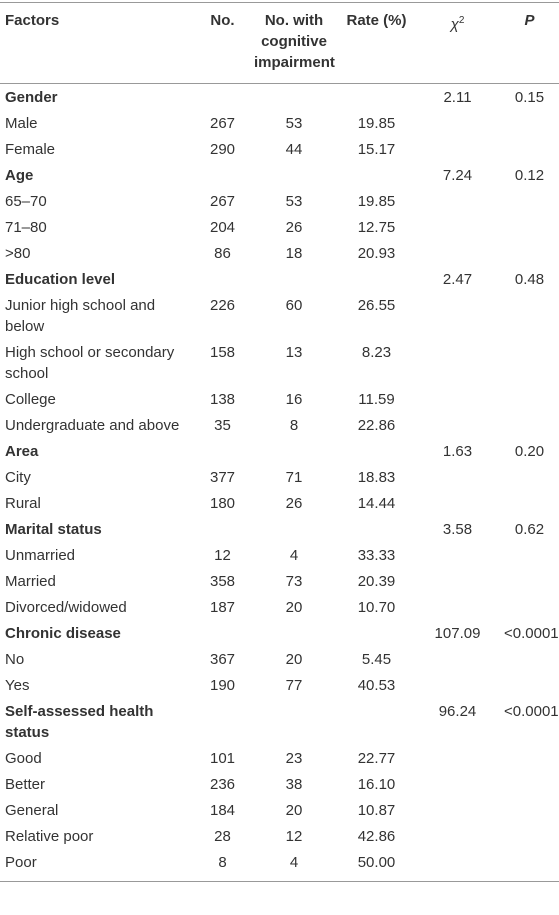 This screenshot has width=559, height=915. I want to click on cell: 358, so click(222, 581).